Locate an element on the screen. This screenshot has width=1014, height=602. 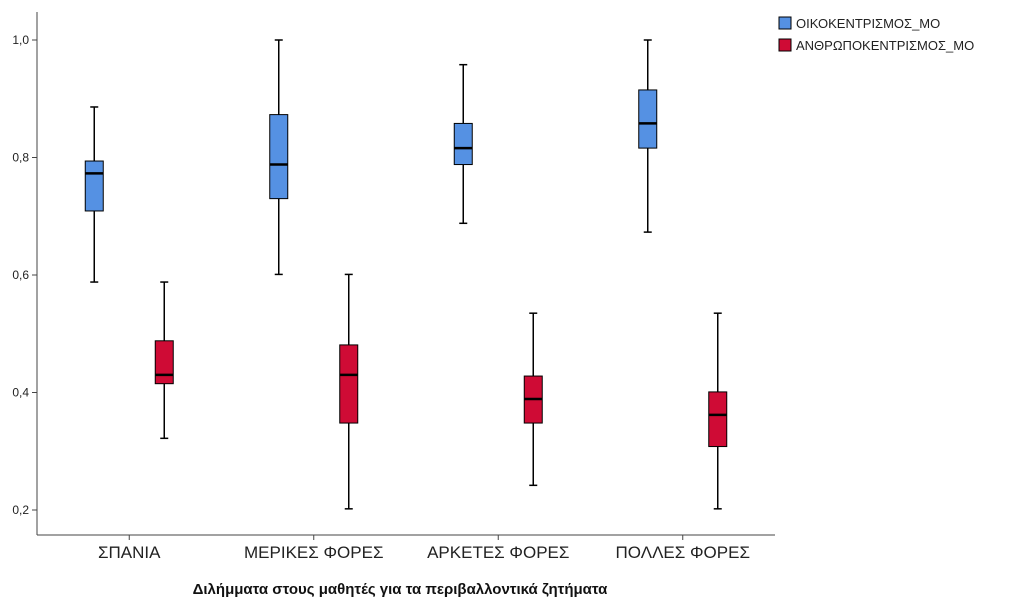
x-tick-label: ΑΡΚΕΤΕΣ ΦΟΡΕΣ is located at coordinates (498, 552).